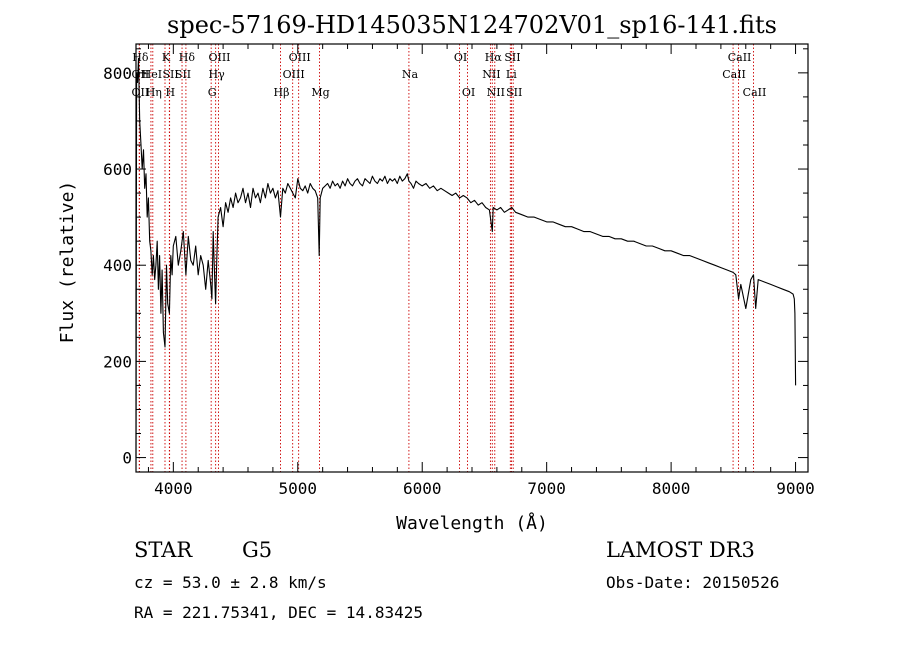 The height and width of the screenshot is (649, 900). I want to click on line-marker-label: HeI, so click(152, 74).